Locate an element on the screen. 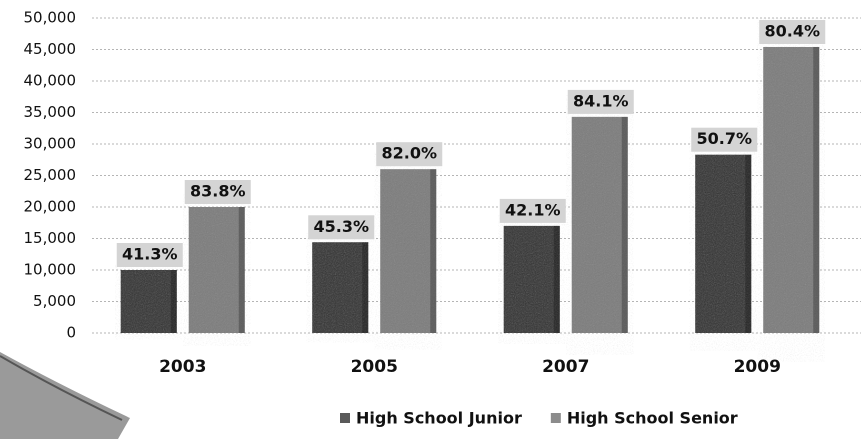 This screenshot has height=439, width=861. y-tick-label: 5,000 is located at coordinates (54, 301).